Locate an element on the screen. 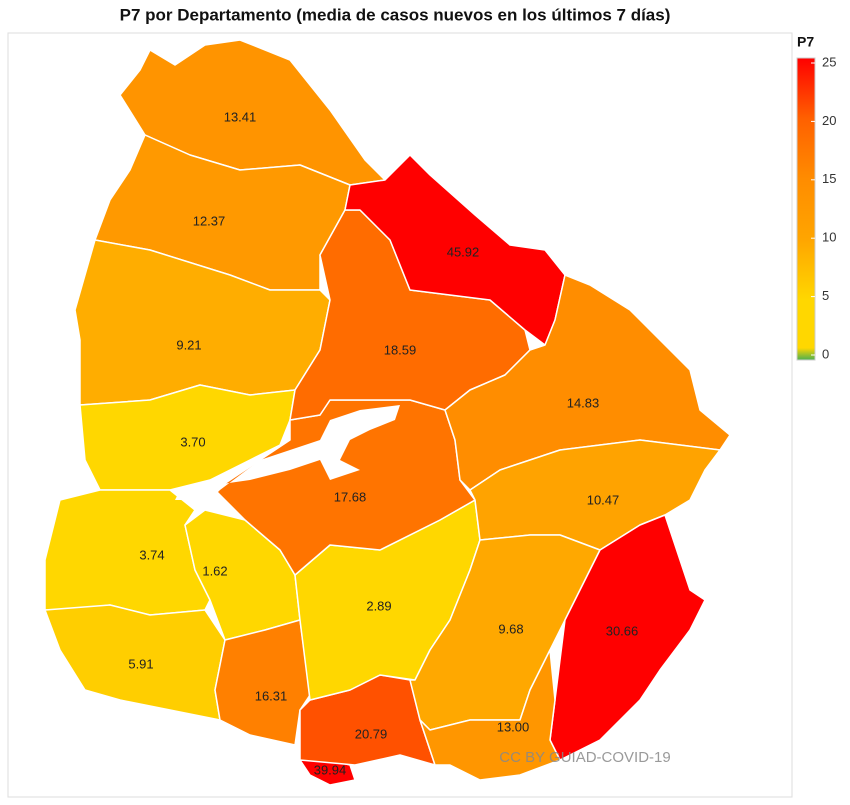  value-label: 17.68 is located at coordinates (350, 496).